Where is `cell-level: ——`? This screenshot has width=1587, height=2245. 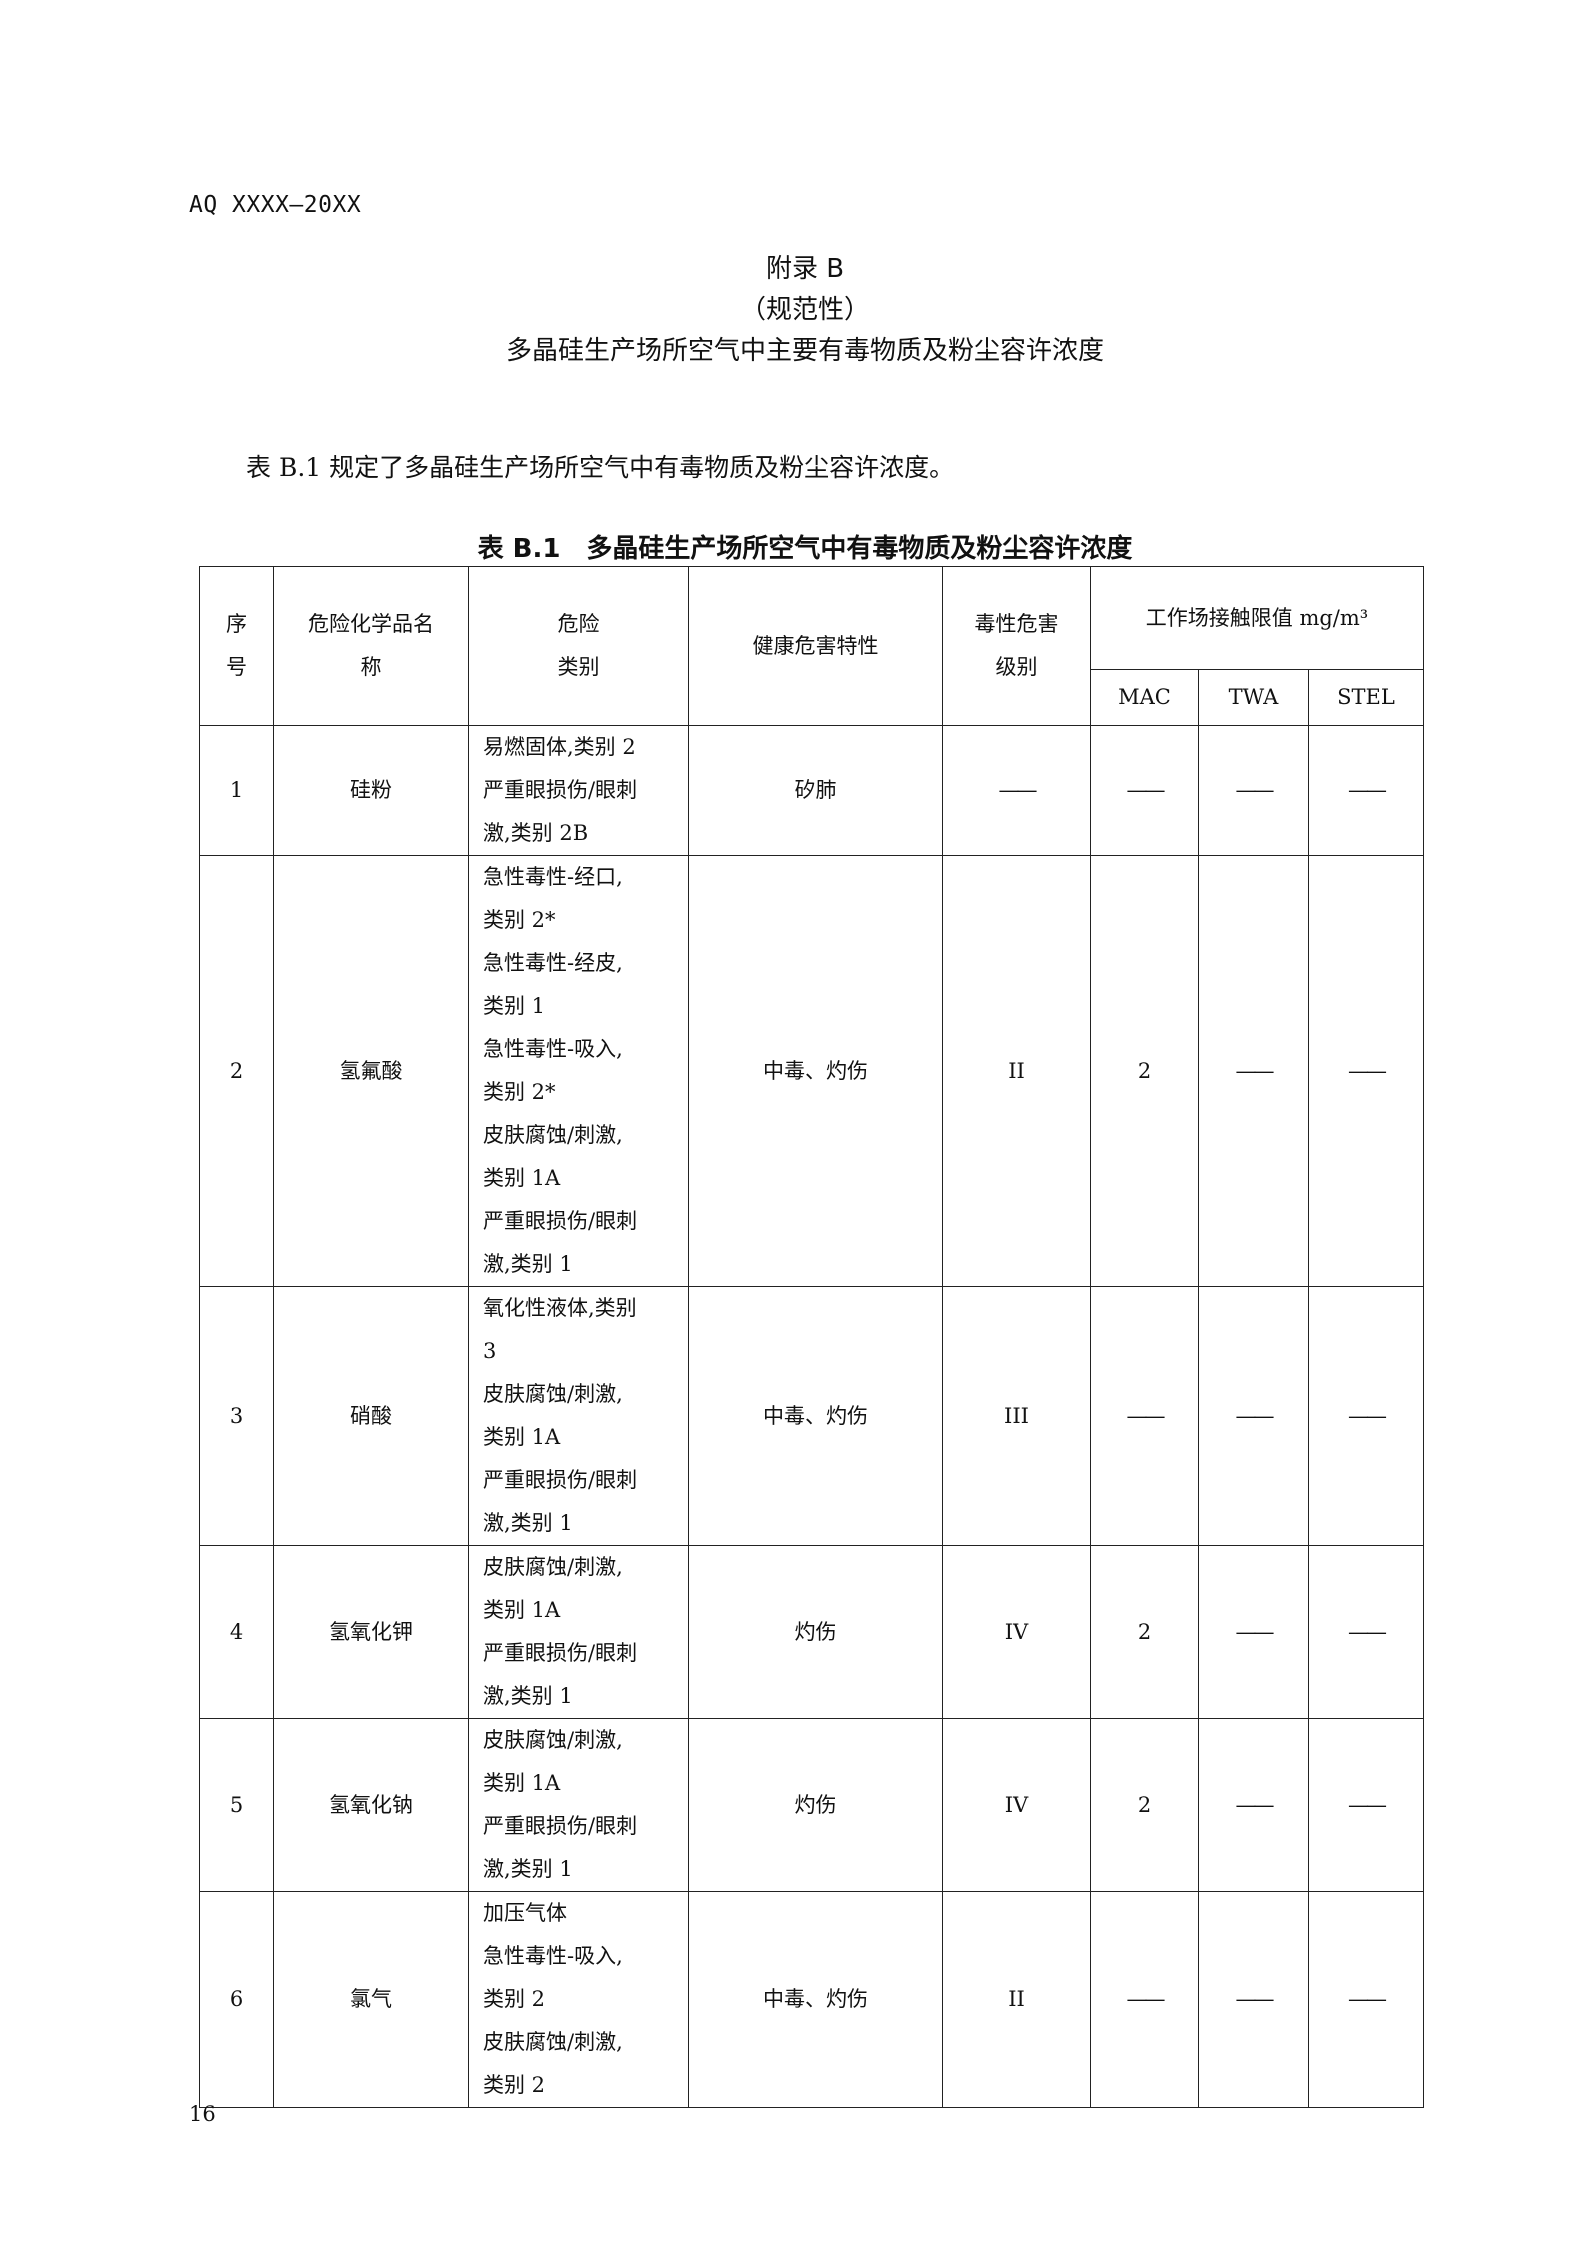
cell-level: —— is located at coordinates (1016, 790).